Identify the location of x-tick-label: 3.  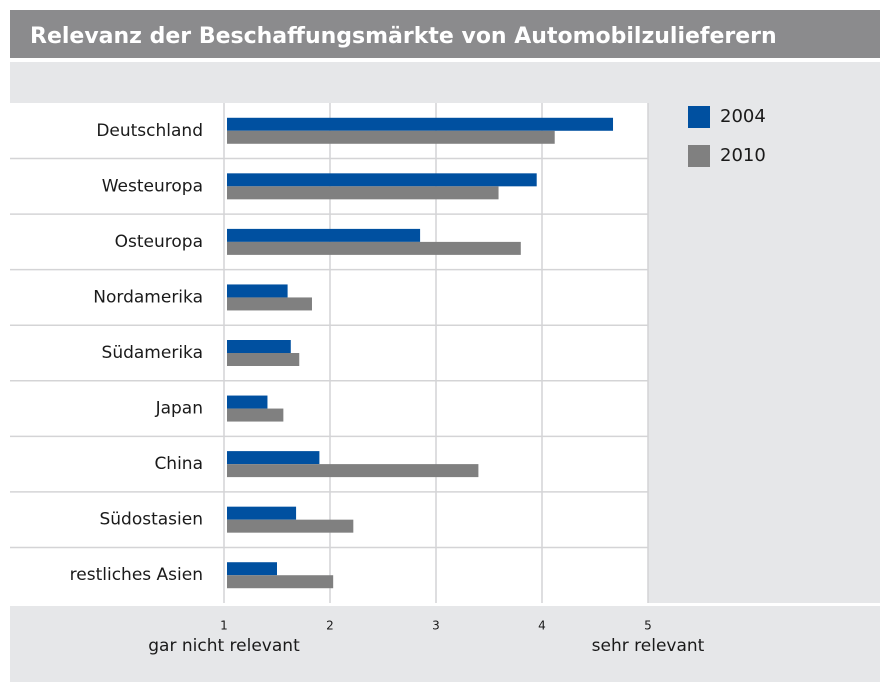
(436, 626).